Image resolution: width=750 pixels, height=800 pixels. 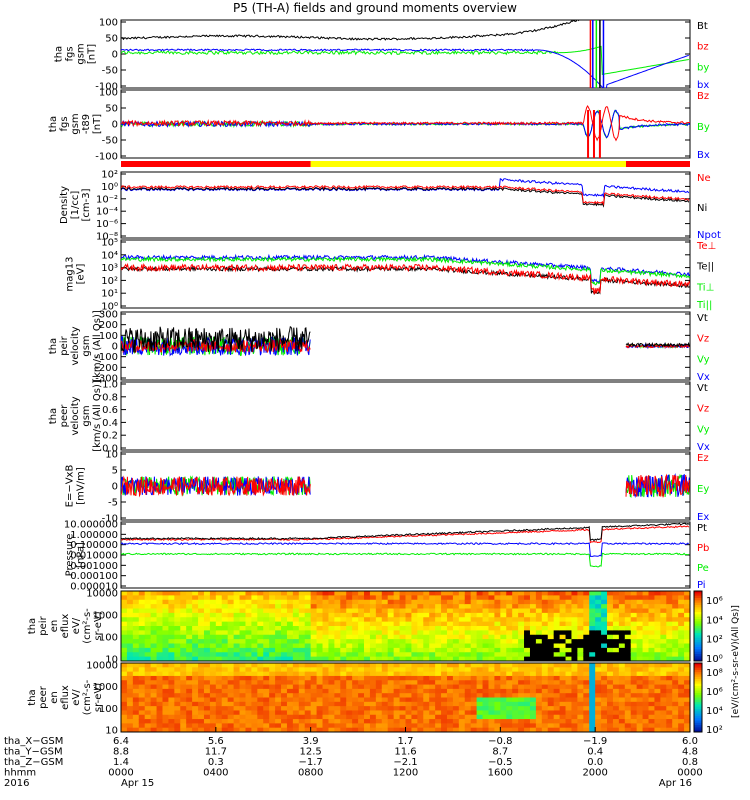 What do you see at coordinates (405, 278) in the screenshot?
I see `series-Te-perp` at bounding box center [405, 278].